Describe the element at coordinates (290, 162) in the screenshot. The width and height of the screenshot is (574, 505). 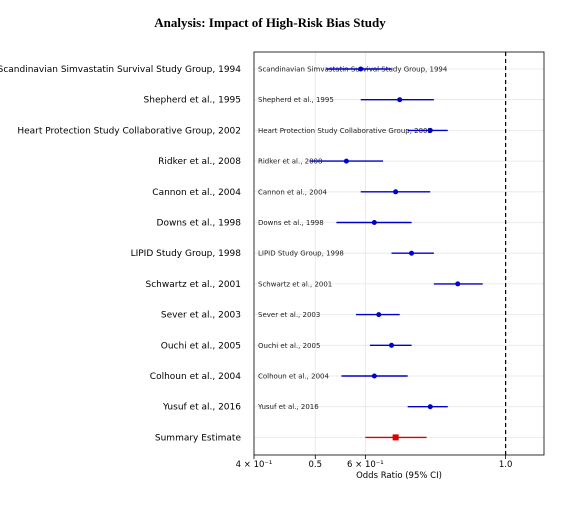
I see `study-inline-label: Ridker et al., 2008` at that location.